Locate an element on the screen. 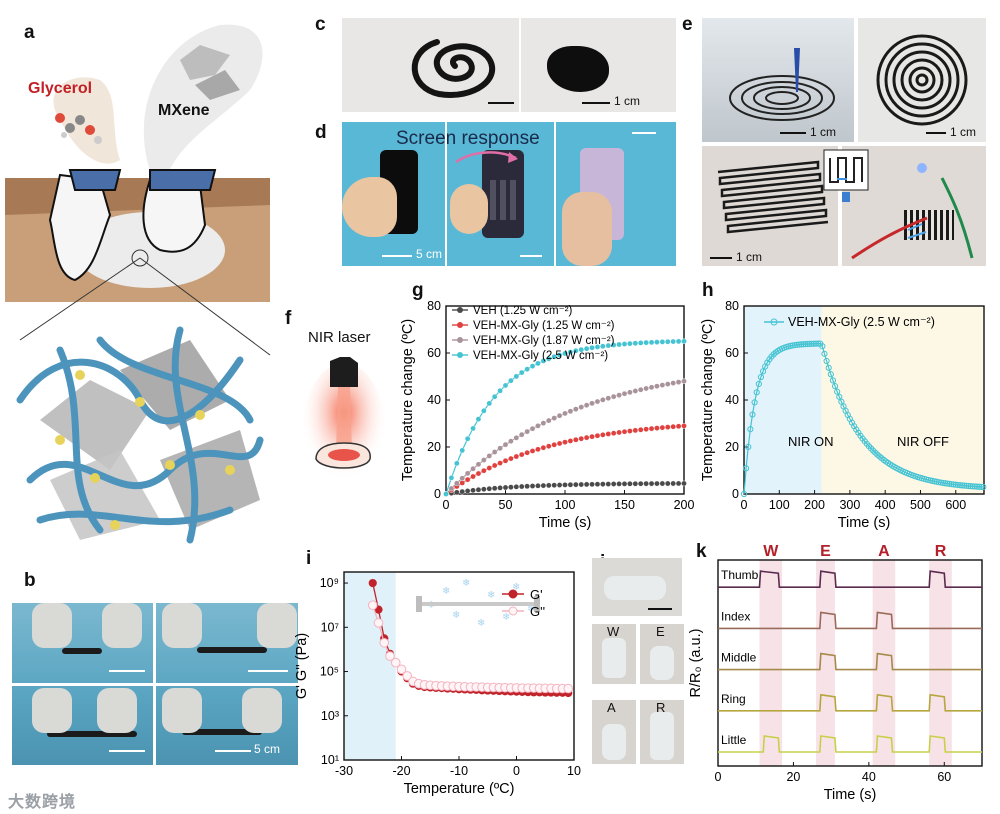  gesture-label-a: A is located at coordinates (611, 707).